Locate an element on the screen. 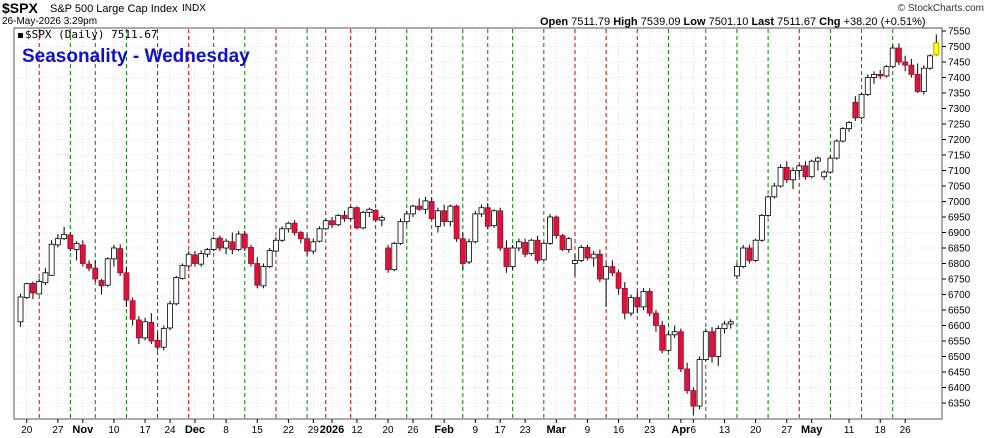 The image size is (990, 438). x-tick-label: 2026 is located at coordinates (332, 430).